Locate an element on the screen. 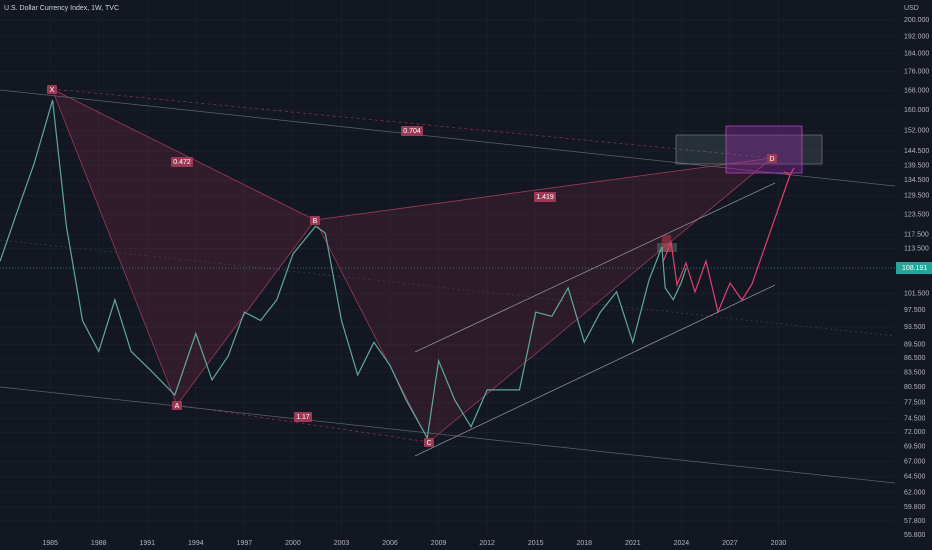 This screenshot has width=932, height=550. x-tick-label: 2021 is located at coordinates (633, 543).